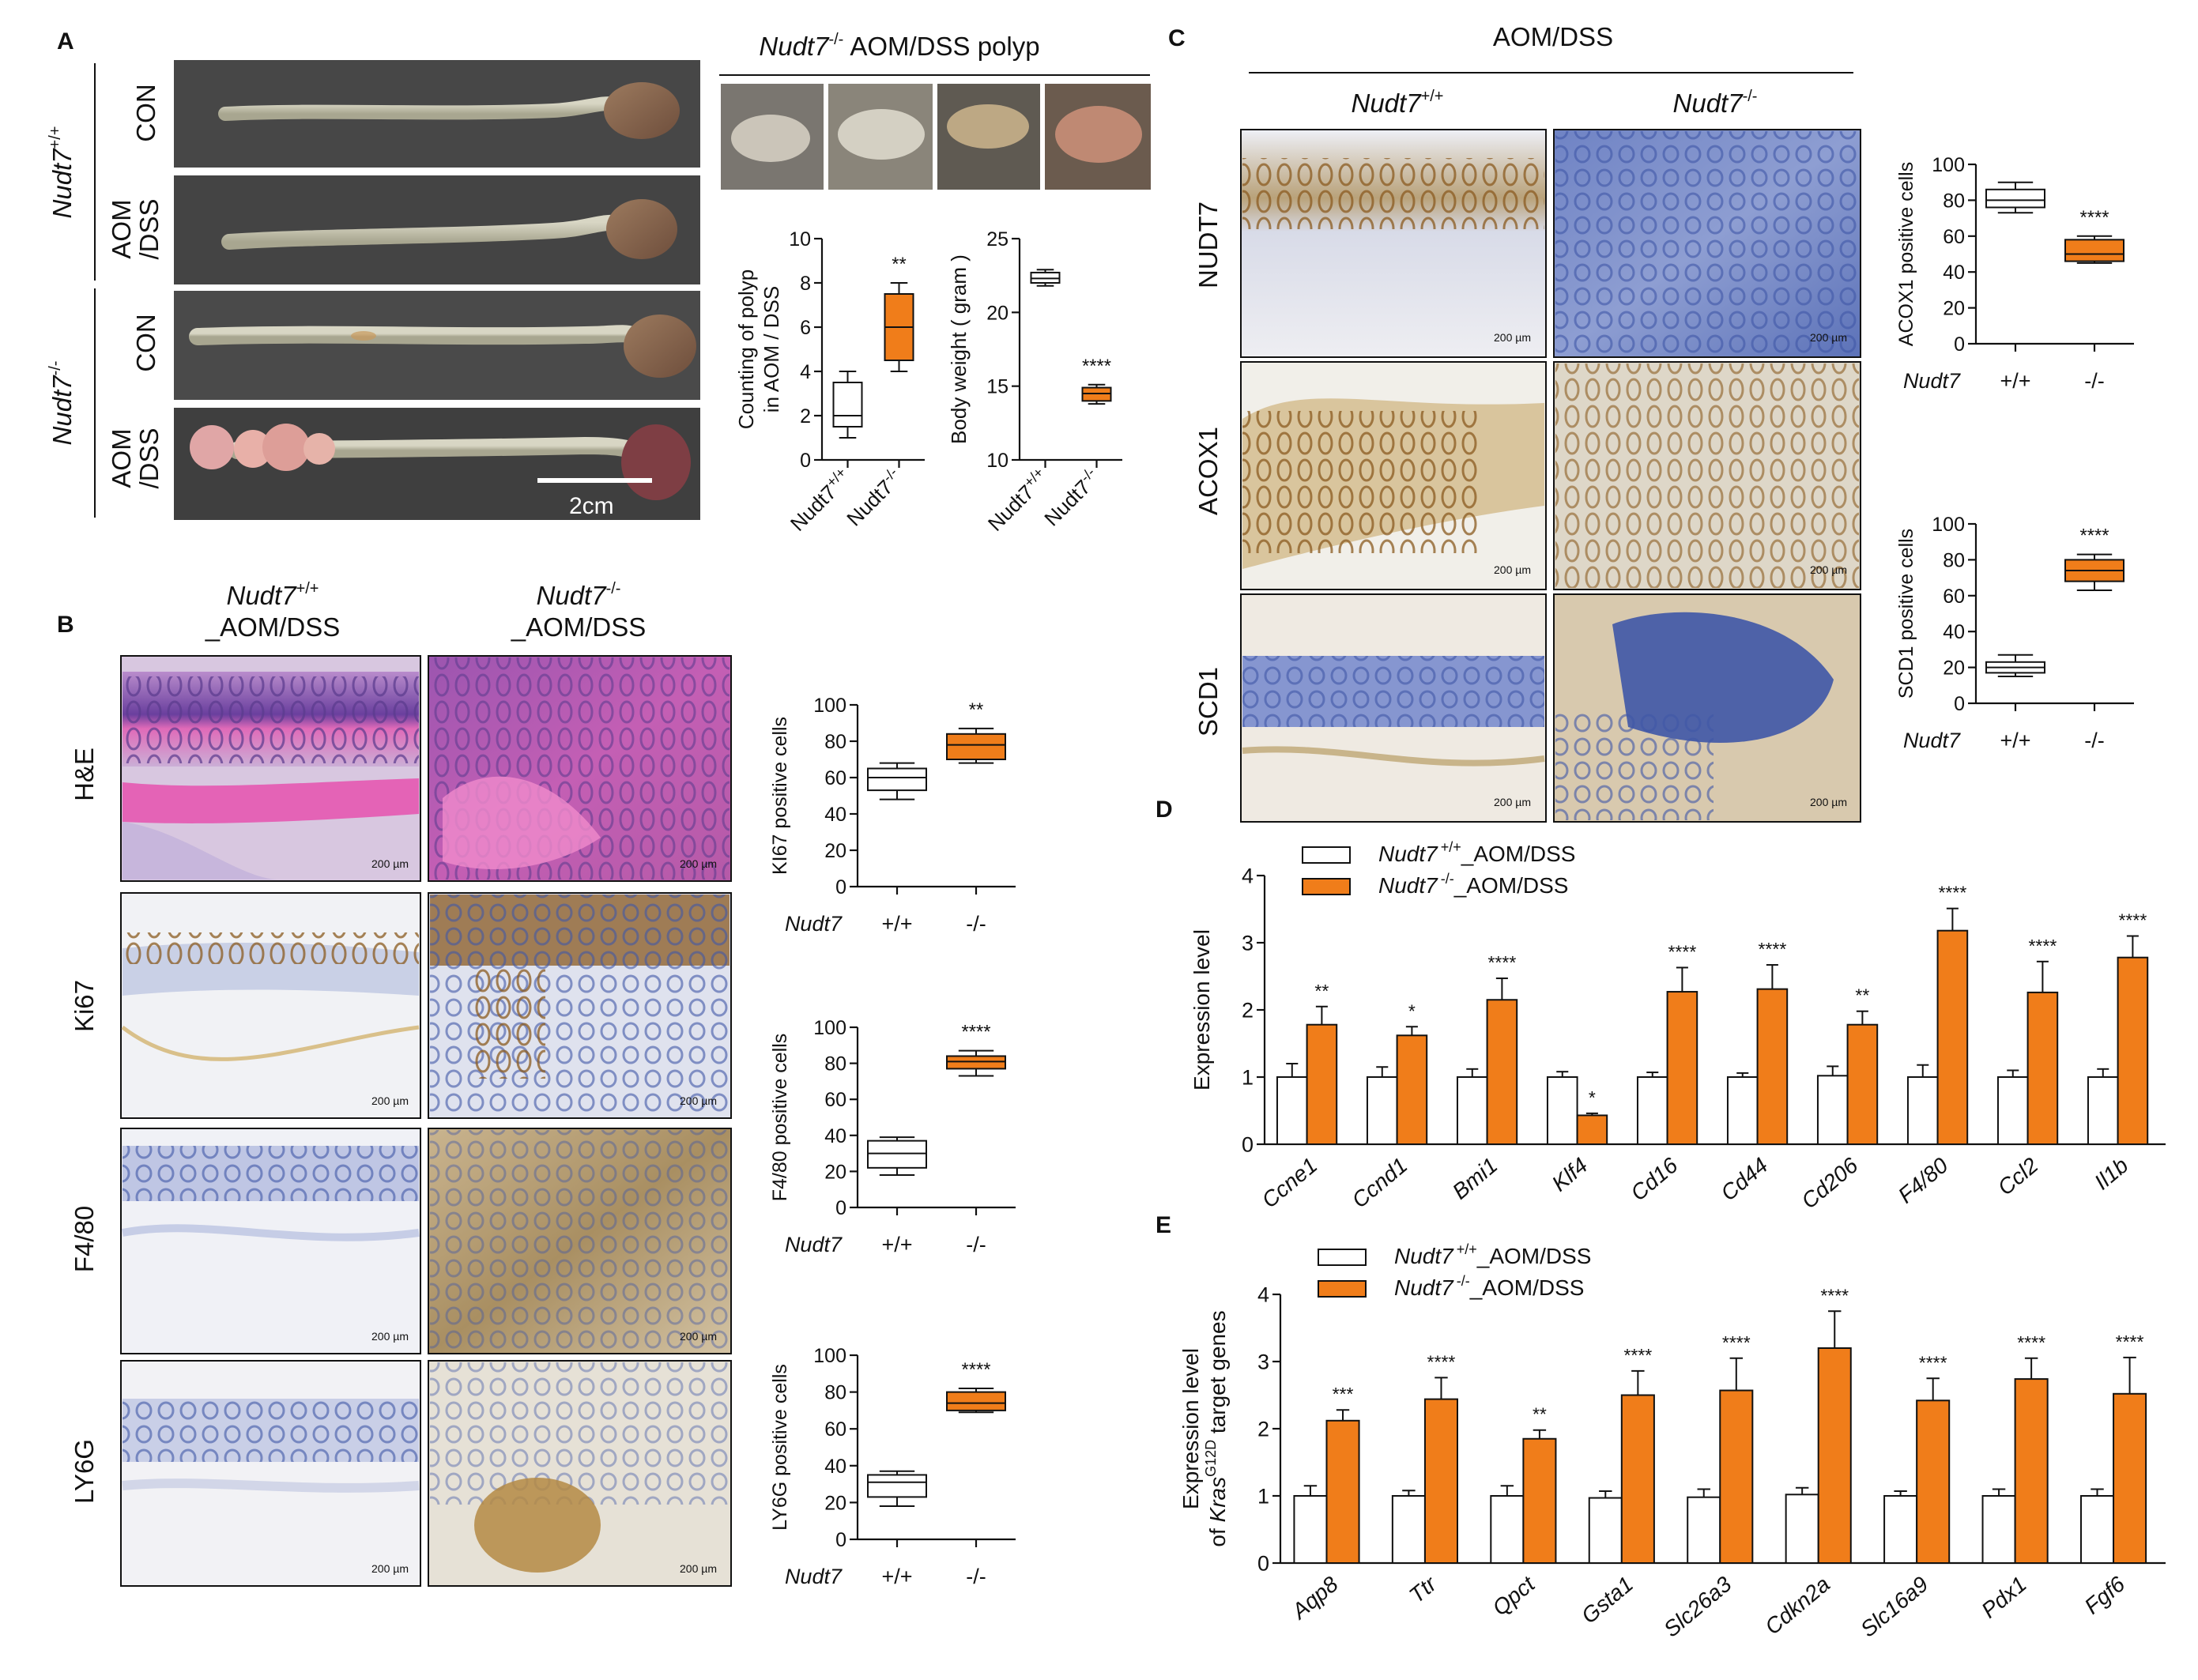  I want to click on expr_e-significance: **, so click(1540, 1414).